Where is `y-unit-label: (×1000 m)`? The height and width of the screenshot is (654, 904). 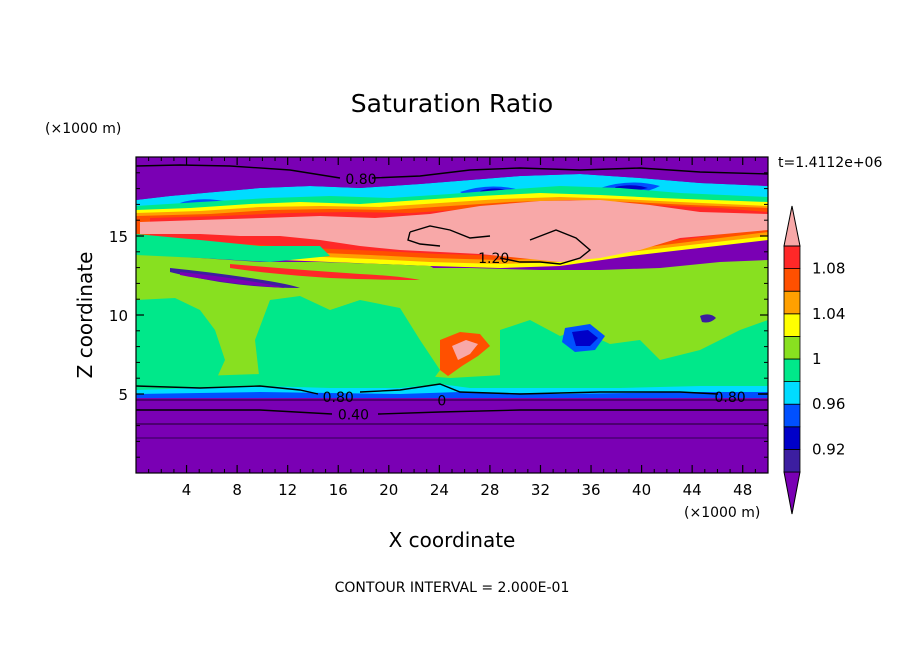 y-unit-label: (×1000 m) is located at coordinates (83, 129).